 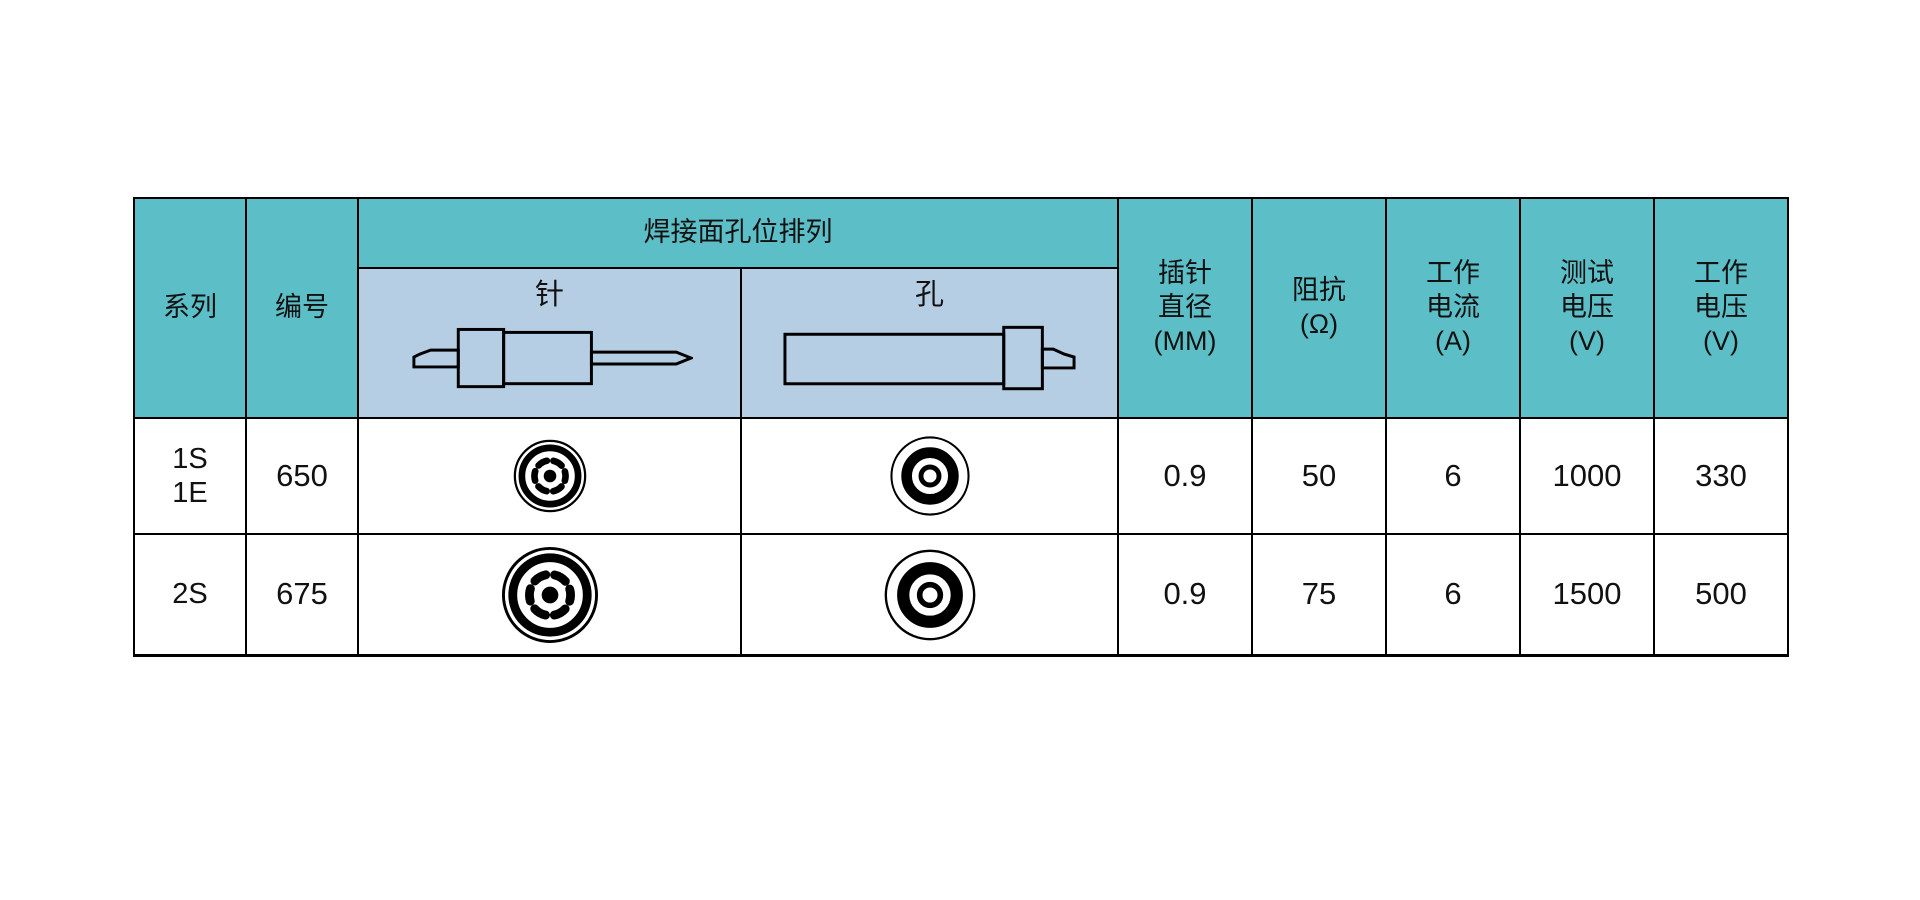 What do you see at coordinates (1185, 273) in the screenshot?
I see `header-pin-diameter-line1: 插针` at bounding box center [1185, 273].